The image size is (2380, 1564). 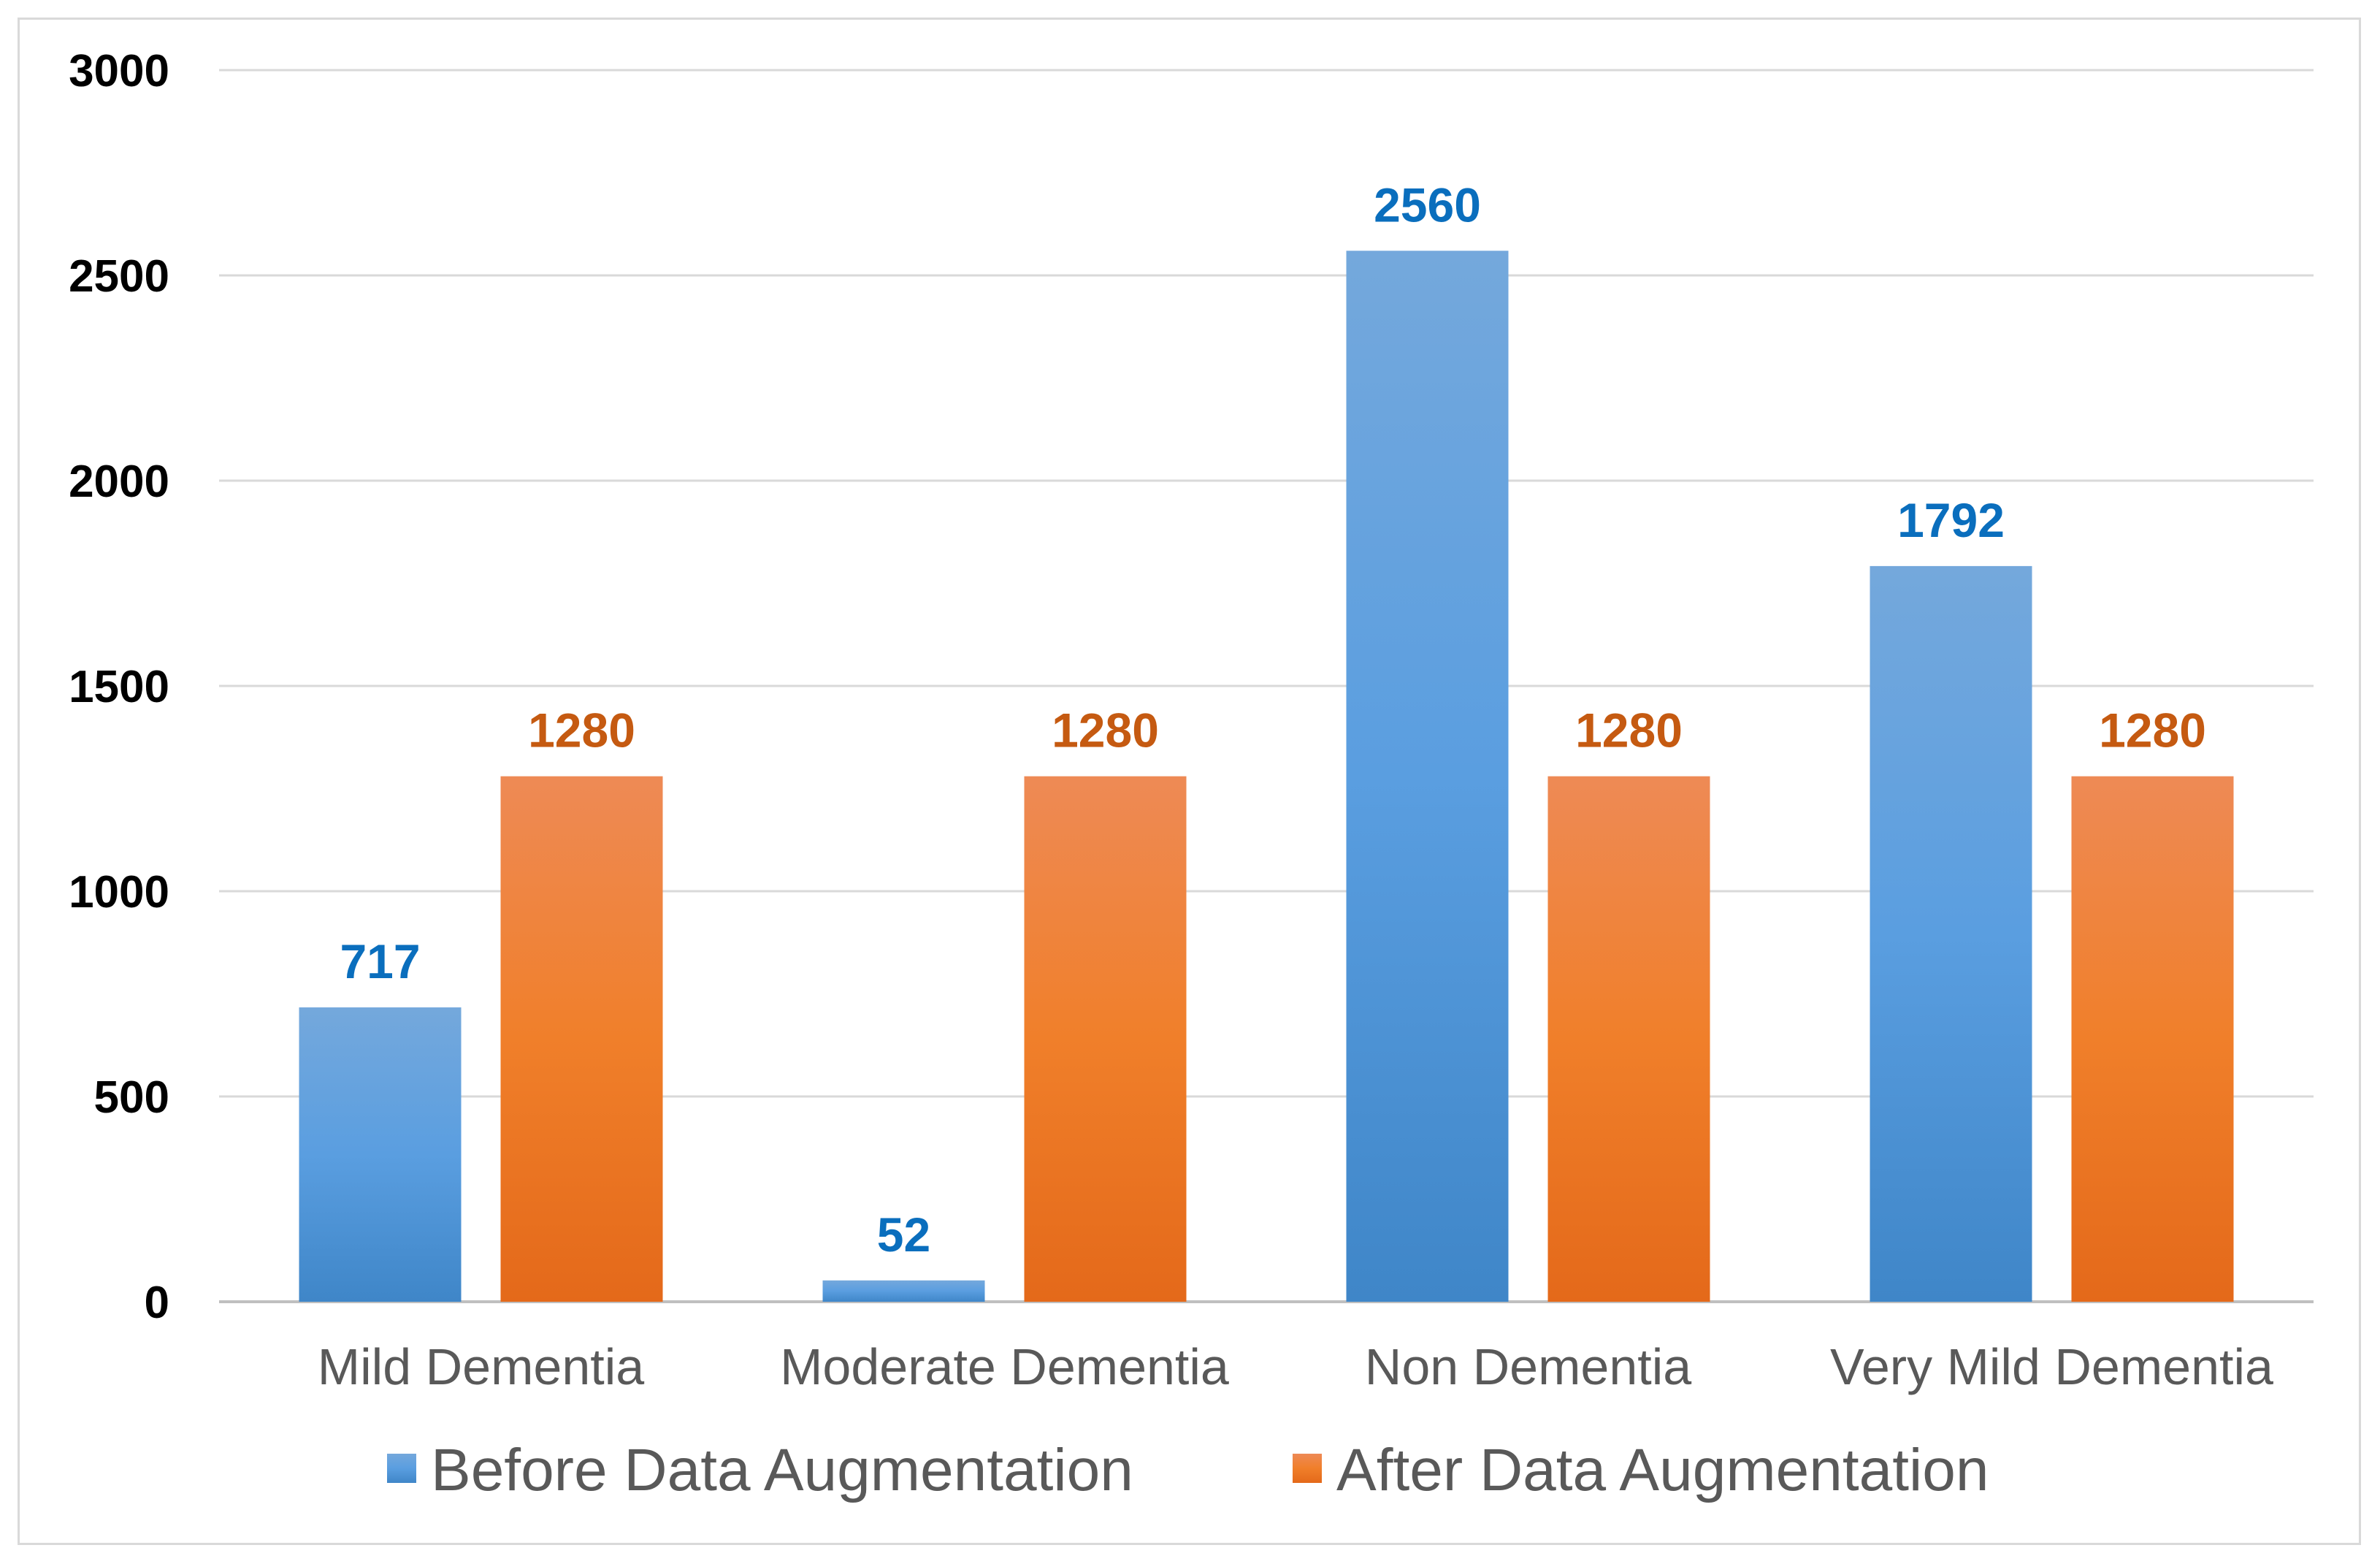 I want to click on x-tick-label: Very Mild Dementia, so click(x=2051, y=1366).